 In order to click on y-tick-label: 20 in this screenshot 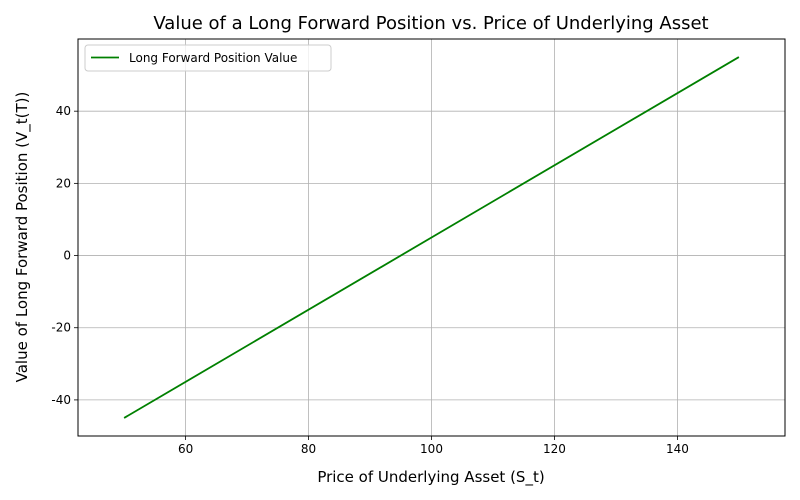, I will do `click(63, 183)`.